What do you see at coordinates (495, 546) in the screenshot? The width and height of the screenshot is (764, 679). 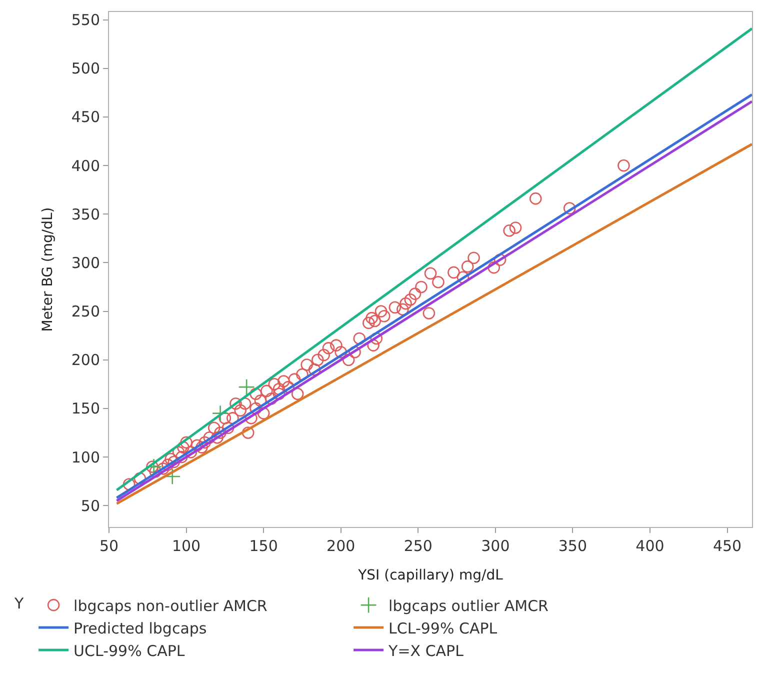 I see `x-tick-label: 300` at bounding box center [495, 546].